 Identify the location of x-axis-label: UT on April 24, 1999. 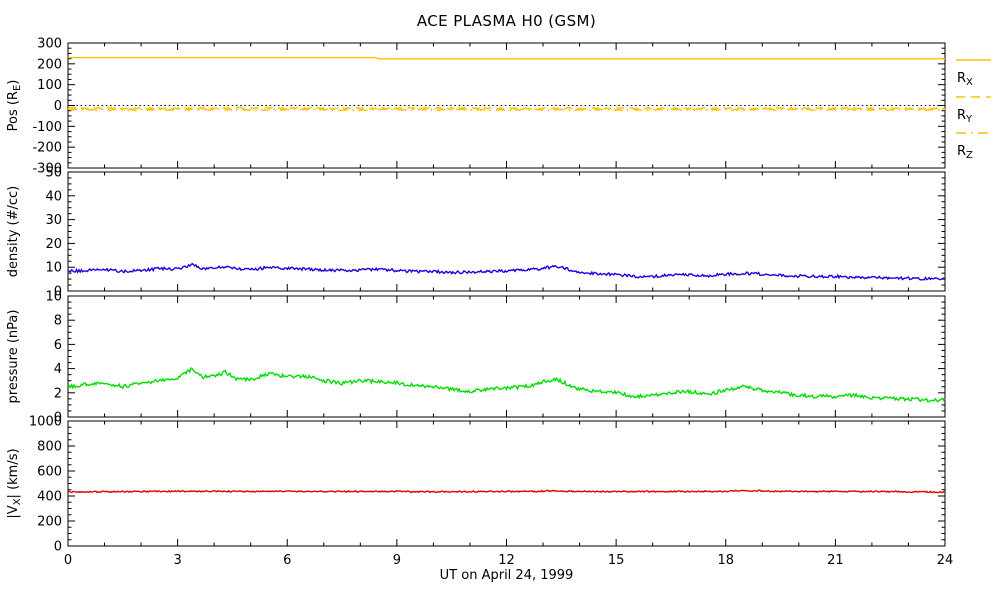
(506, 575).